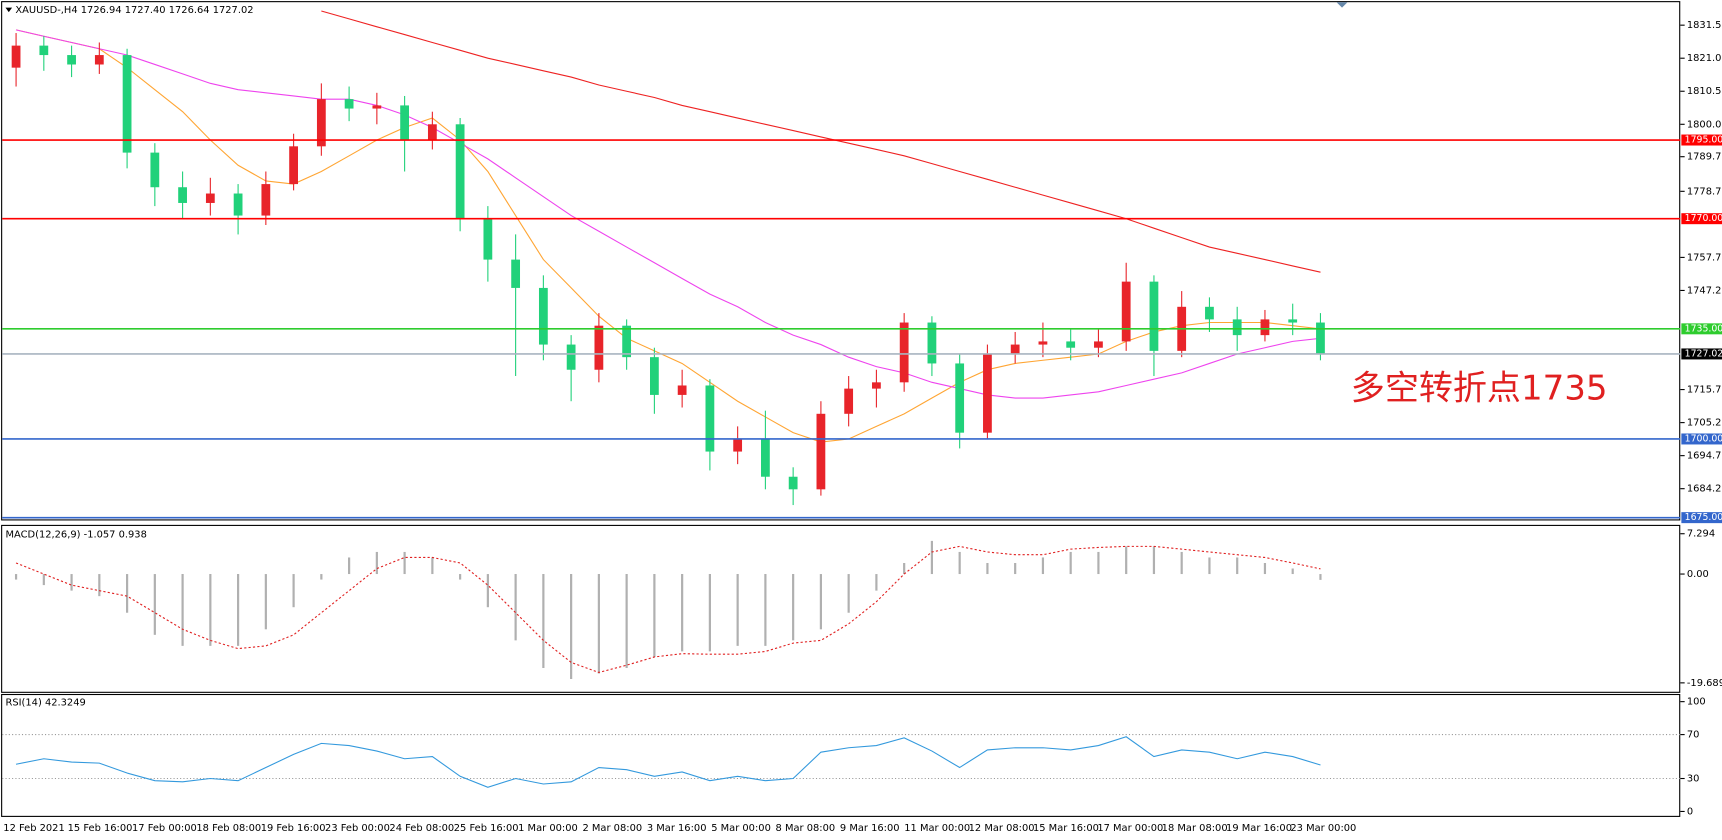 This screenshot has width=1722, height=840. What do you see at coordinates (806, 828) in the screenshot?
I see `x-tick-label: 8 Mar 08:00` at bounding box center [806, 828].